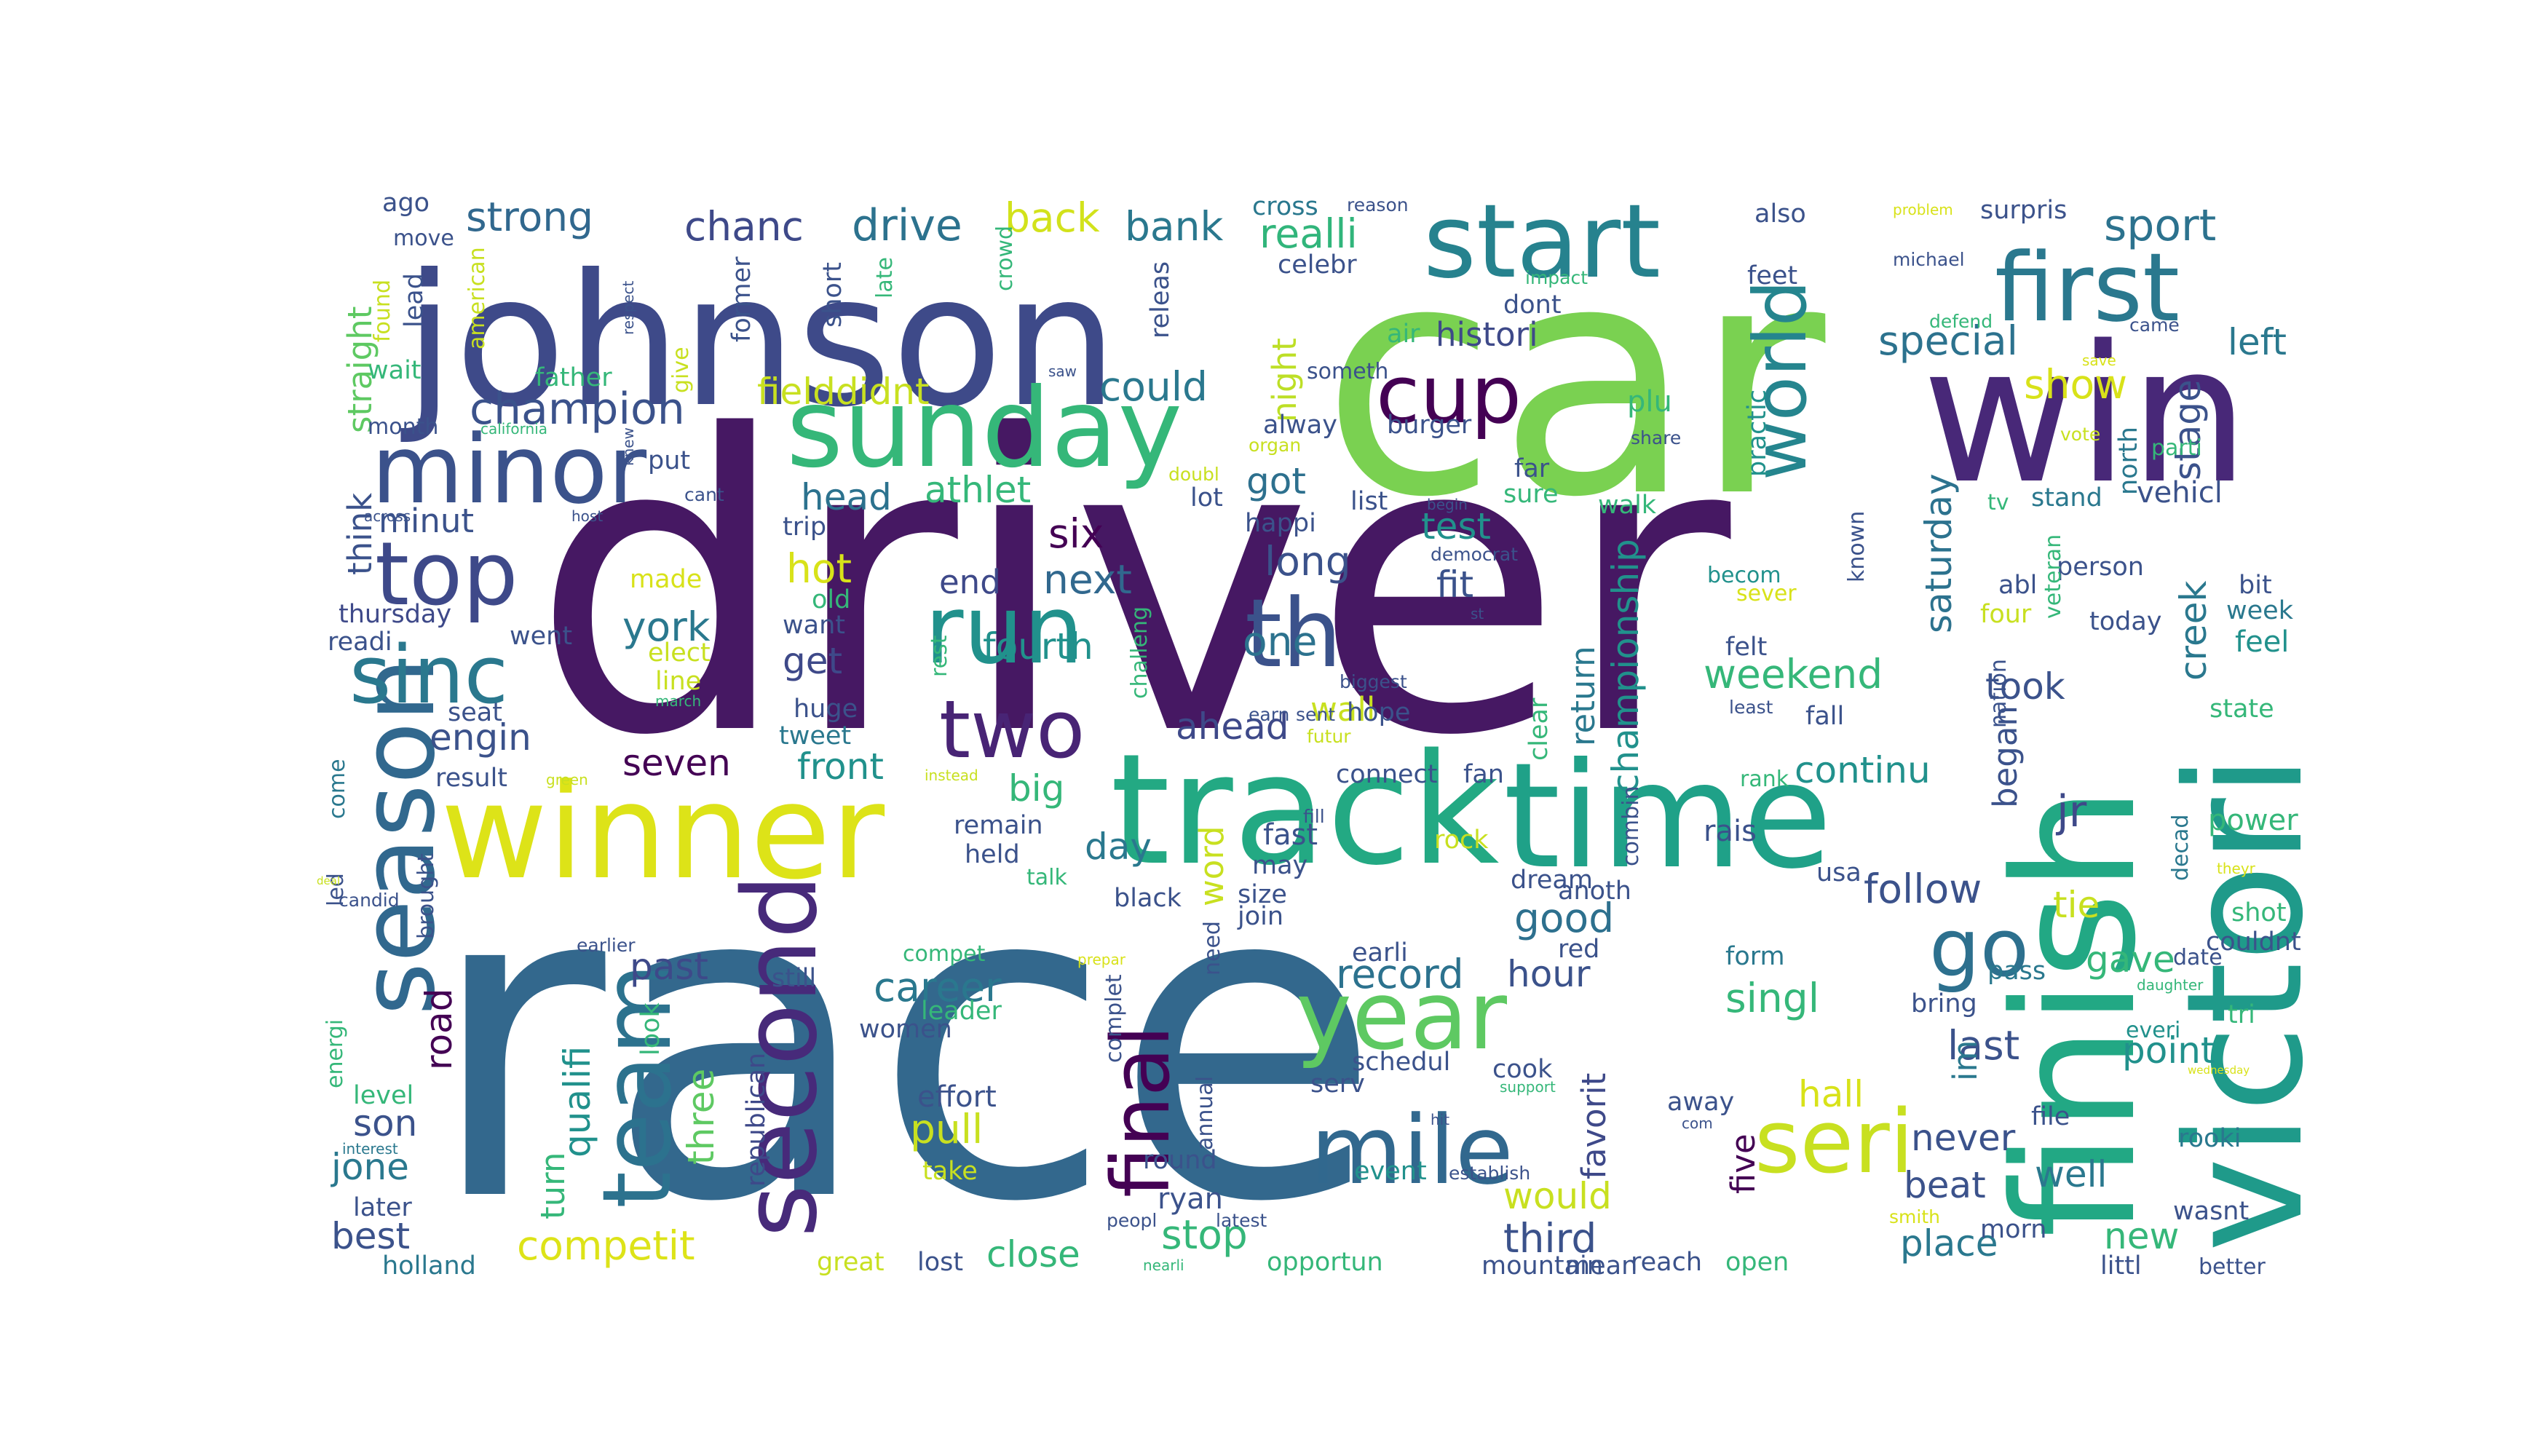 This screenshot has width=2548, height=1456. I want to click on word-alway: alway, so click(1300, 425).